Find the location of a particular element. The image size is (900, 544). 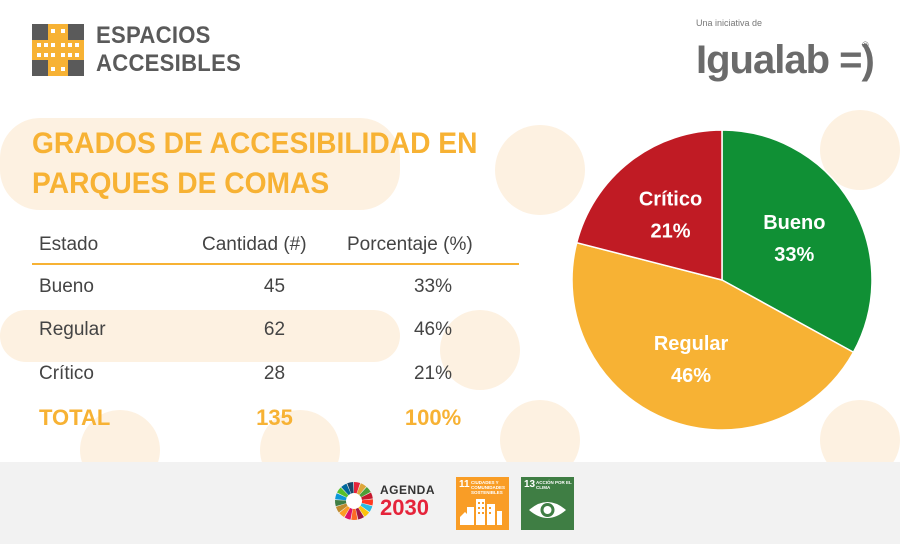

total-label: TOTAL is located at coordinates (75, 417).